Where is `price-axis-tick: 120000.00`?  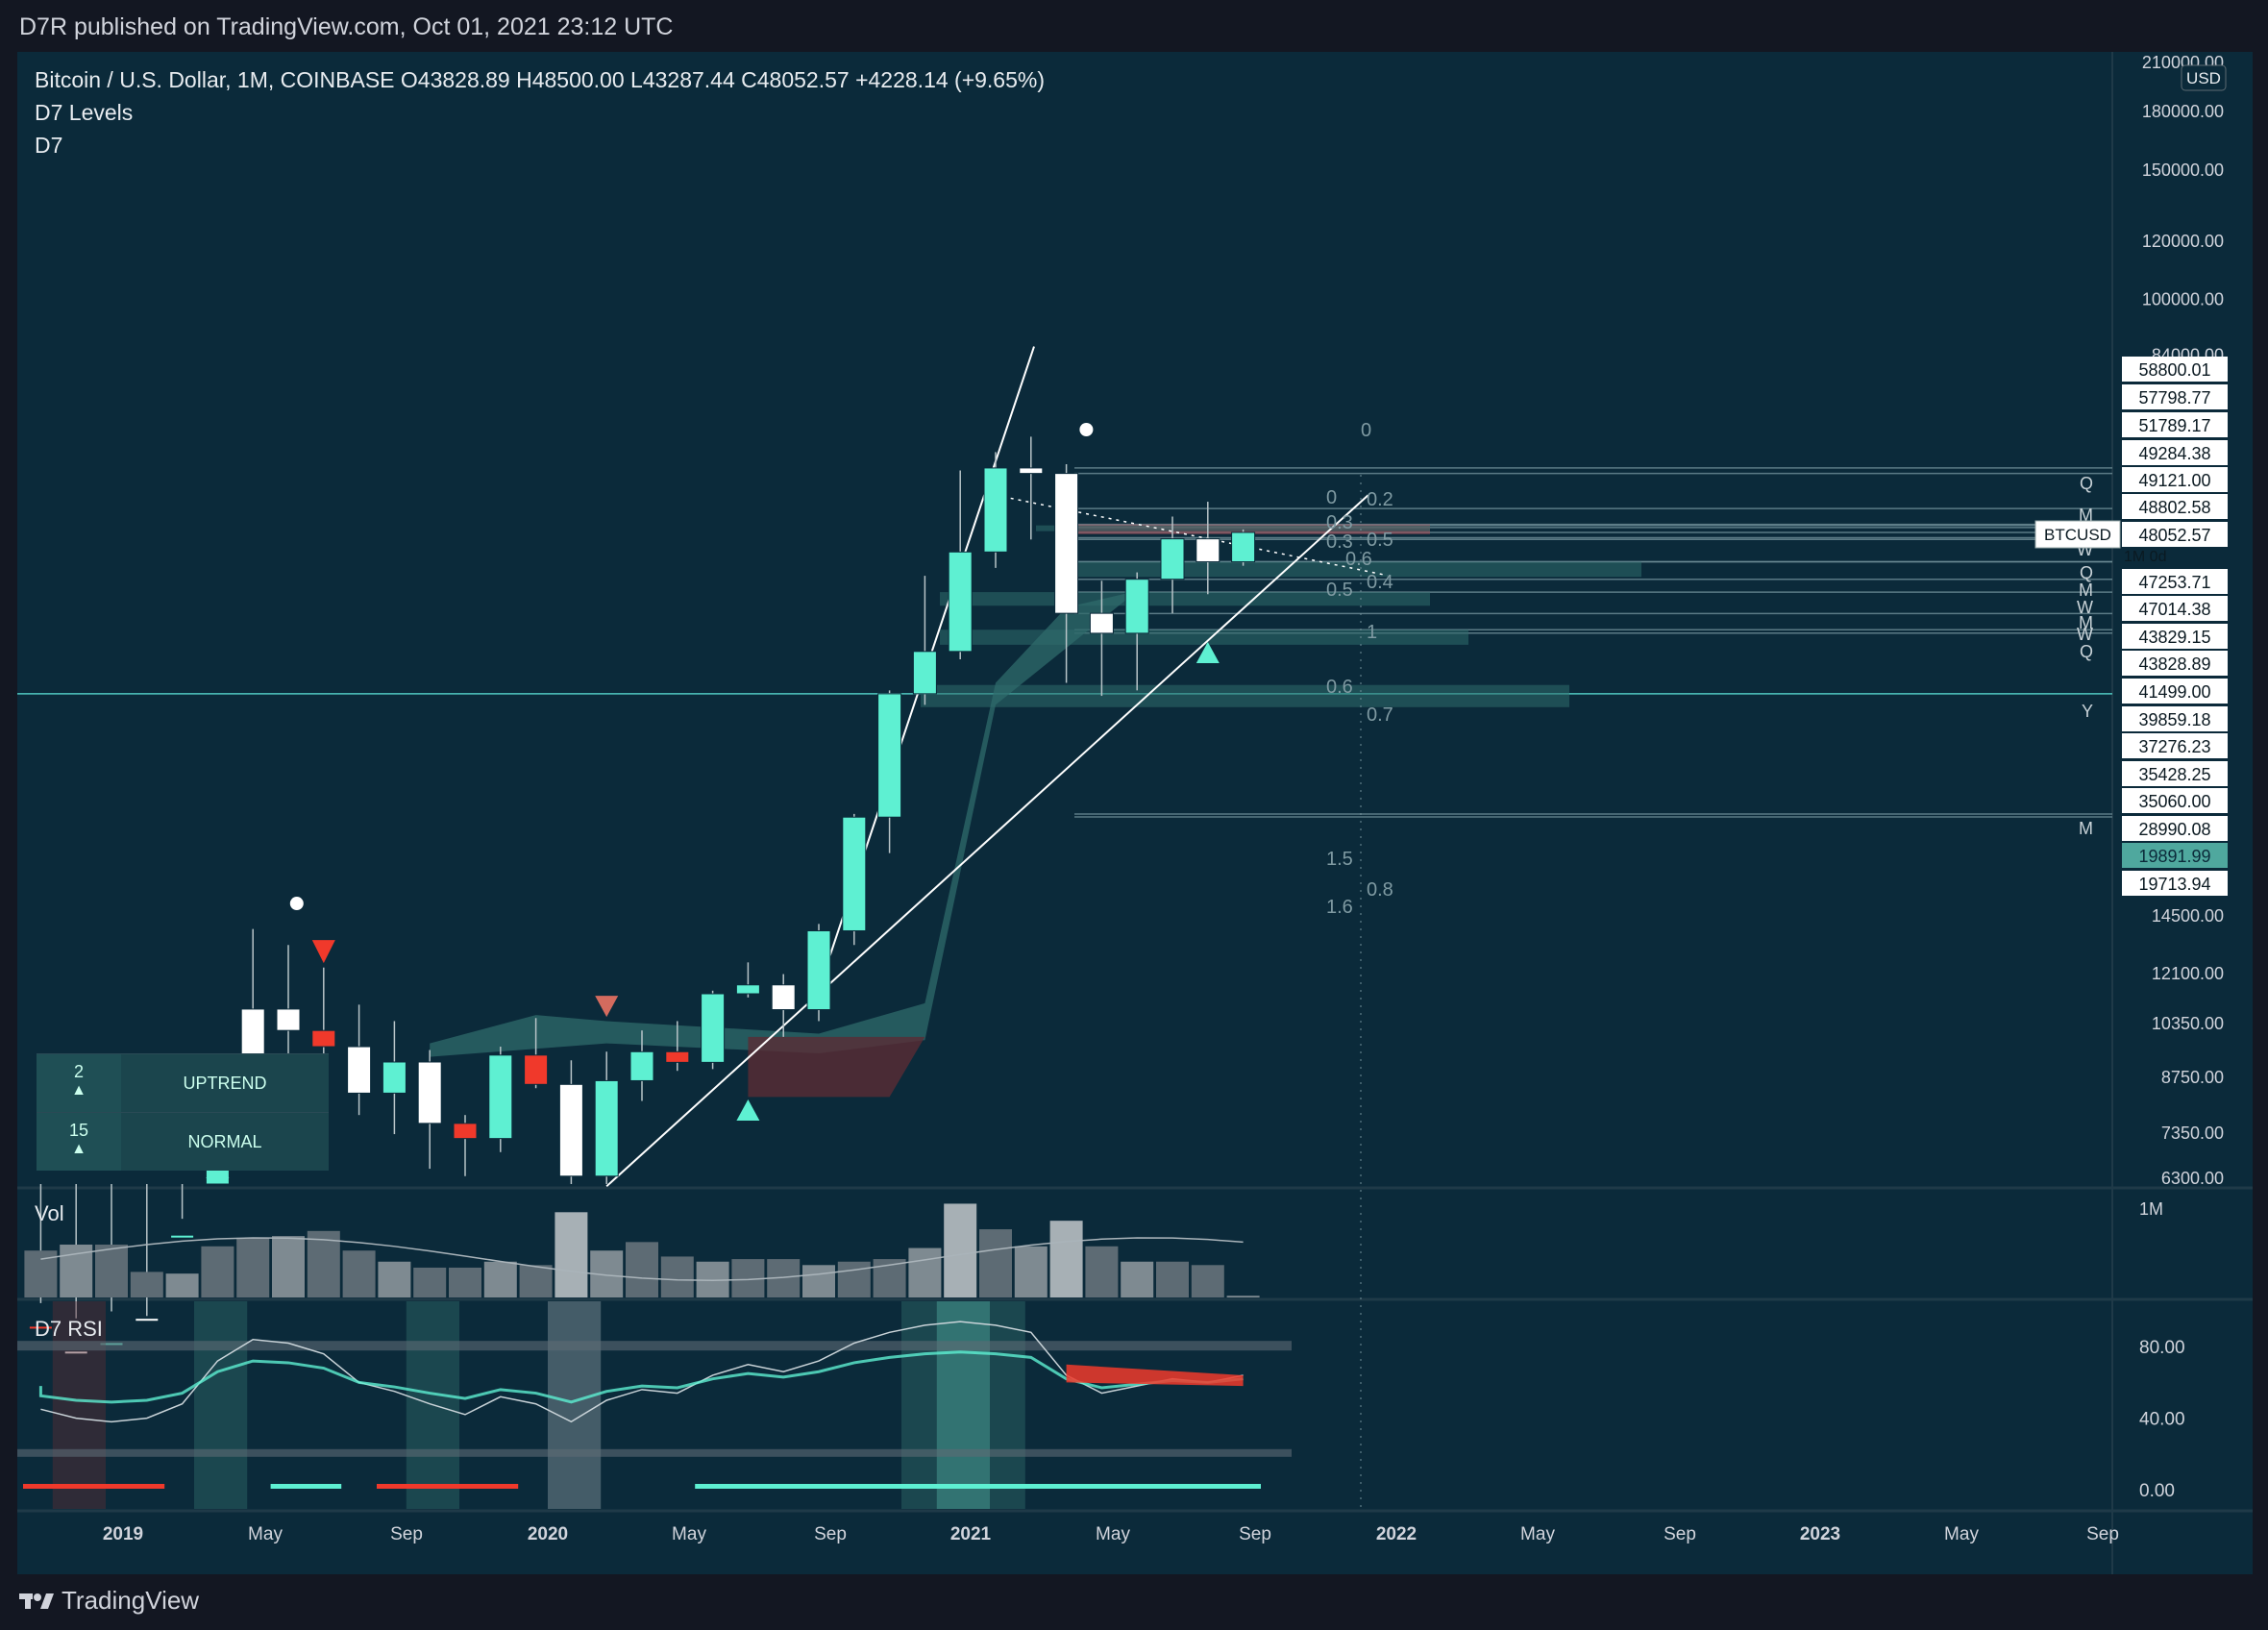 price-axis-tick: 120000.00 is located at coordinates (2183, 241).